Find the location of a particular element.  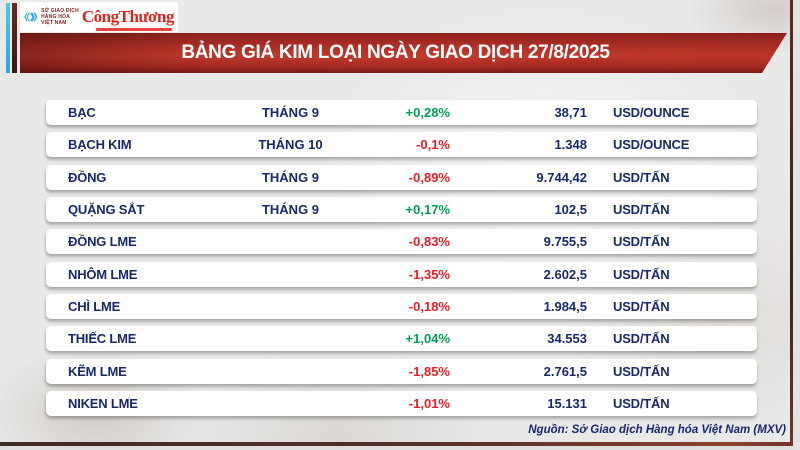

table-row: NHÔM LME -1,35% 2.602,5 USD/TẤN is located at coordinates (401, 274).